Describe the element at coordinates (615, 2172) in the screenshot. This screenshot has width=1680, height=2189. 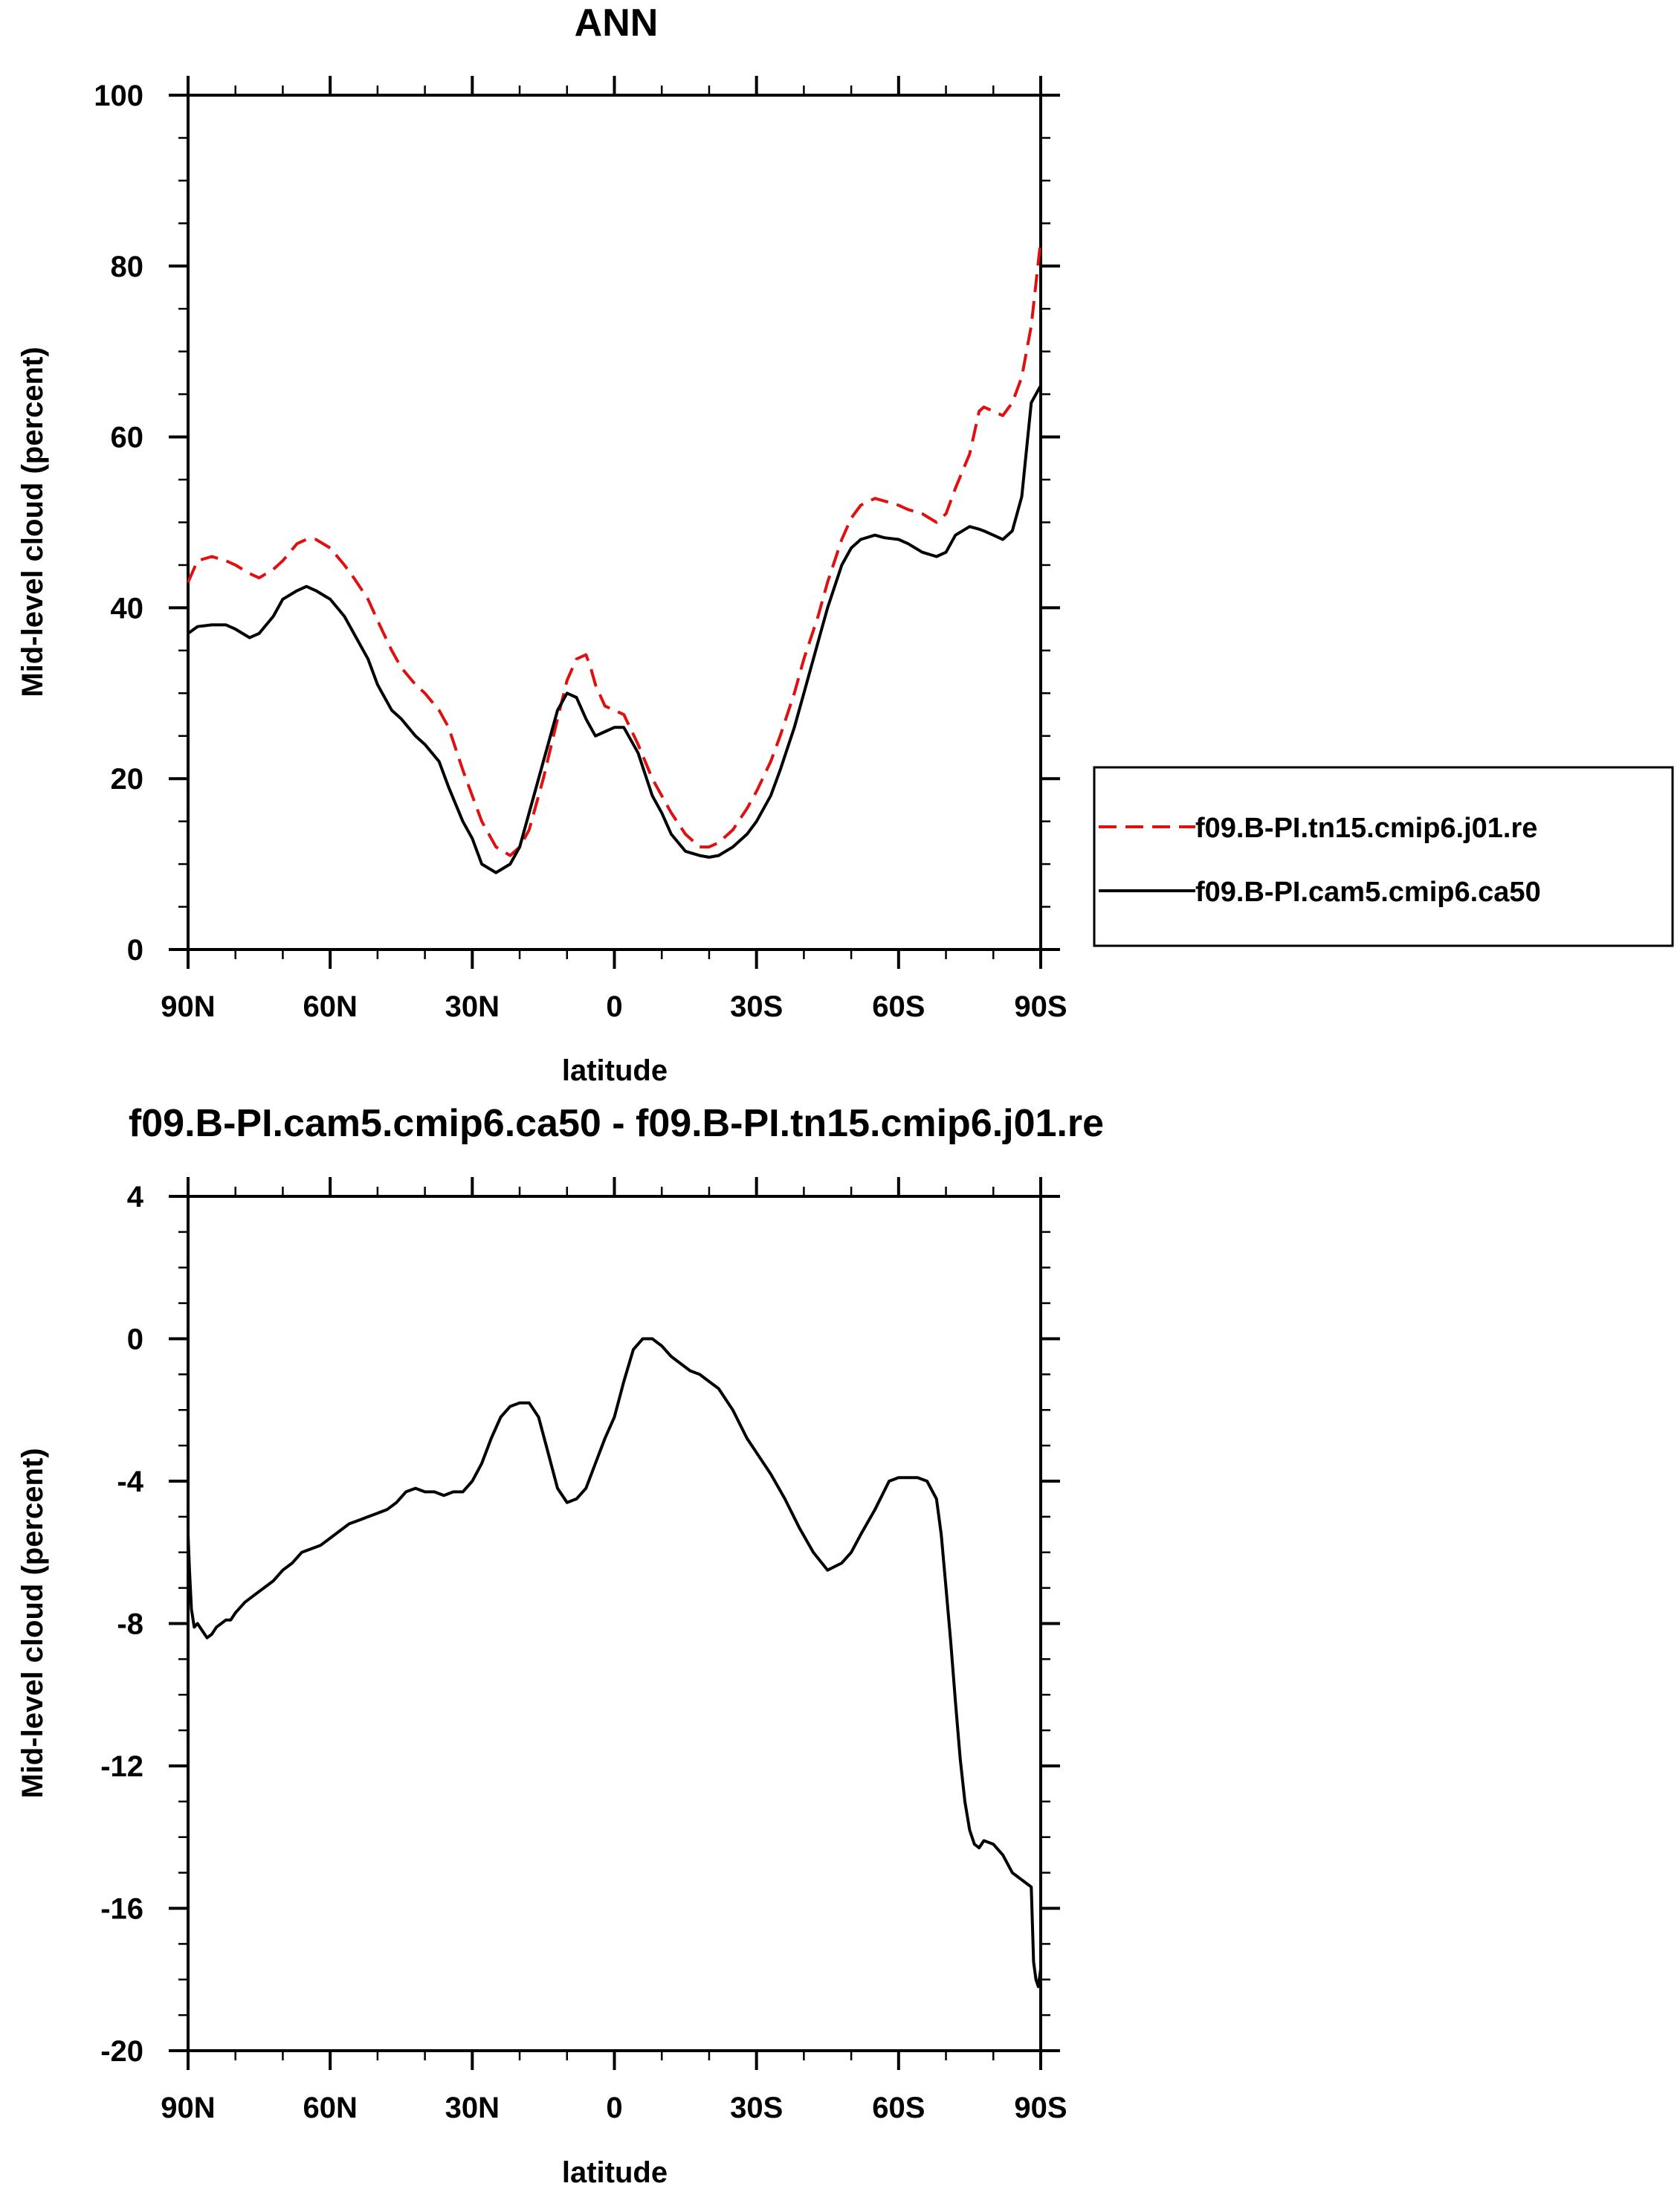
I see `bottom-chart-x-axis-label: latitude` at that location.